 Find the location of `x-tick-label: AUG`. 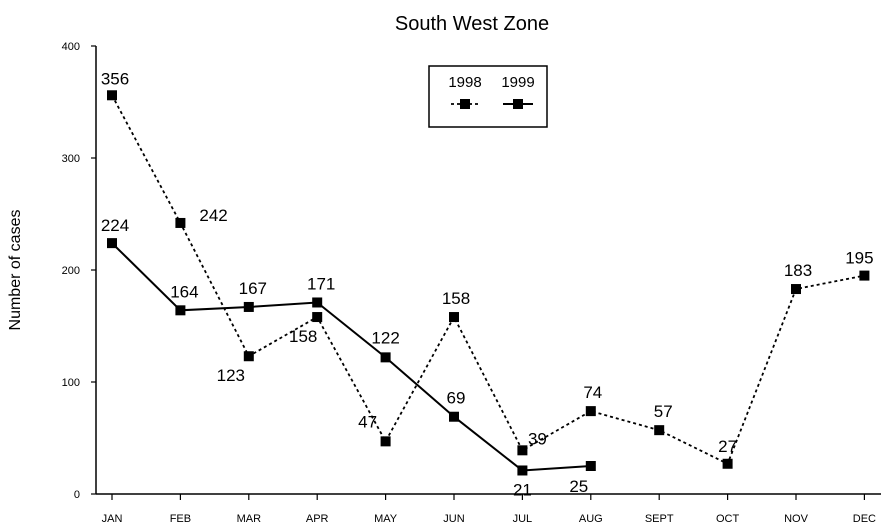

x-tick-label: AUG is located at coordinates (591, 519).